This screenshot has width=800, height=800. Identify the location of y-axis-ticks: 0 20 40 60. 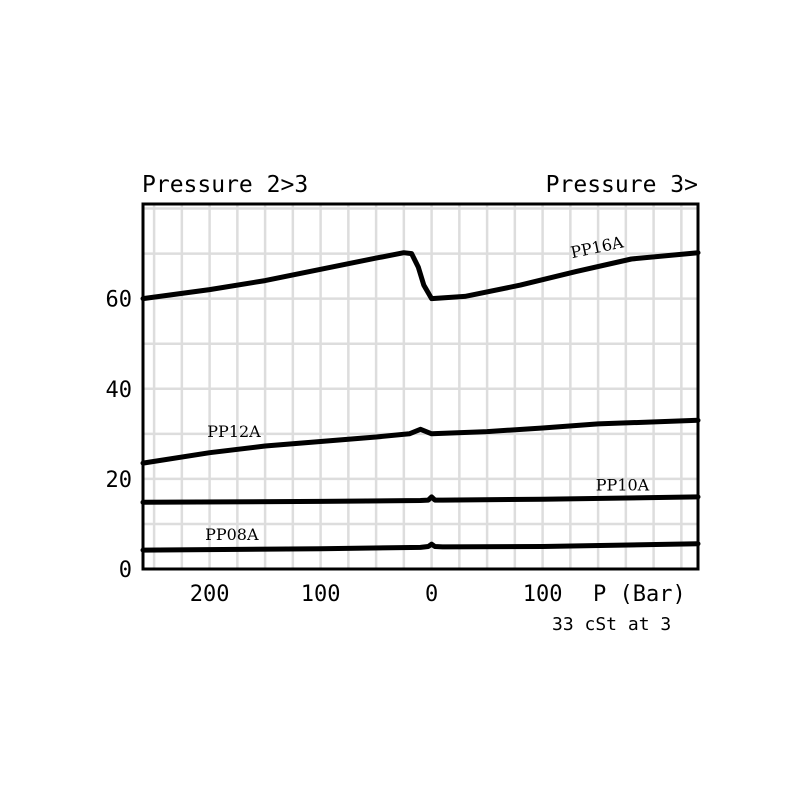
(119, 435).